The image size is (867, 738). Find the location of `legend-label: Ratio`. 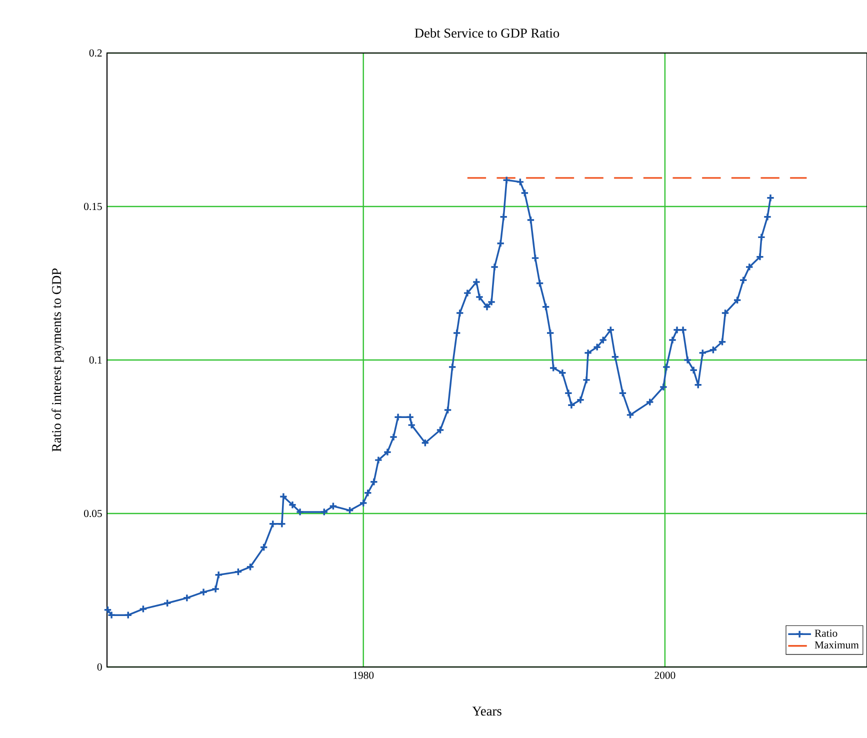

legend-label: Ratio is located at coordinates (826, 633).